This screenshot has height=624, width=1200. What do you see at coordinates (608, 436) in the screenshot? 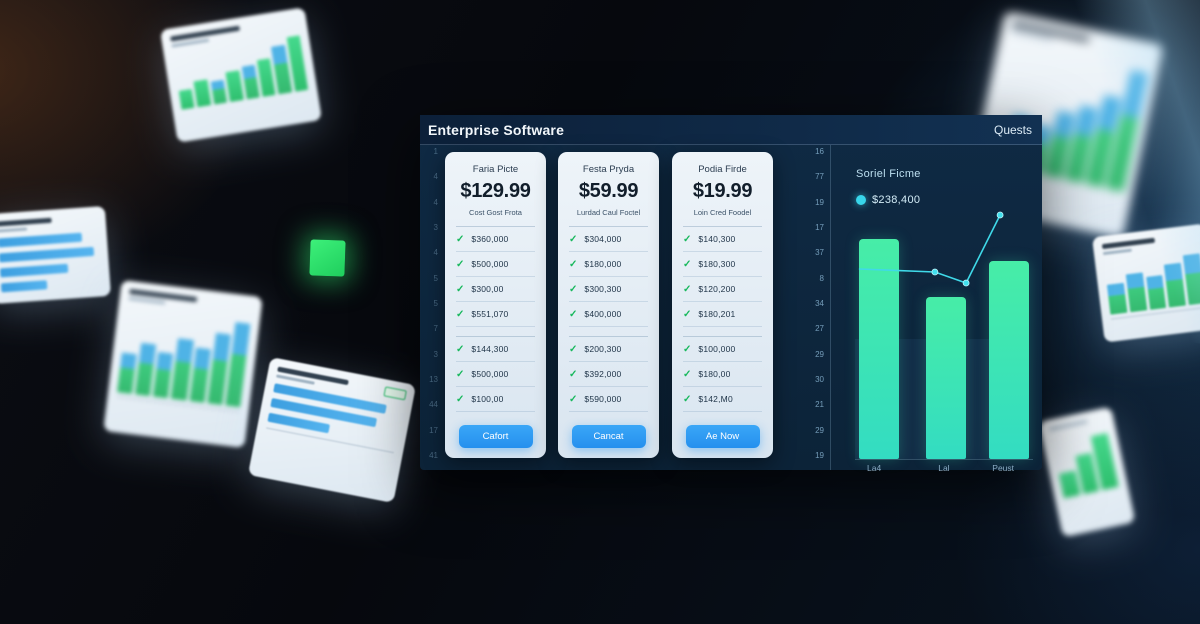
I see `plan-cta-button: Cancat` at bounding box center [608, 436].